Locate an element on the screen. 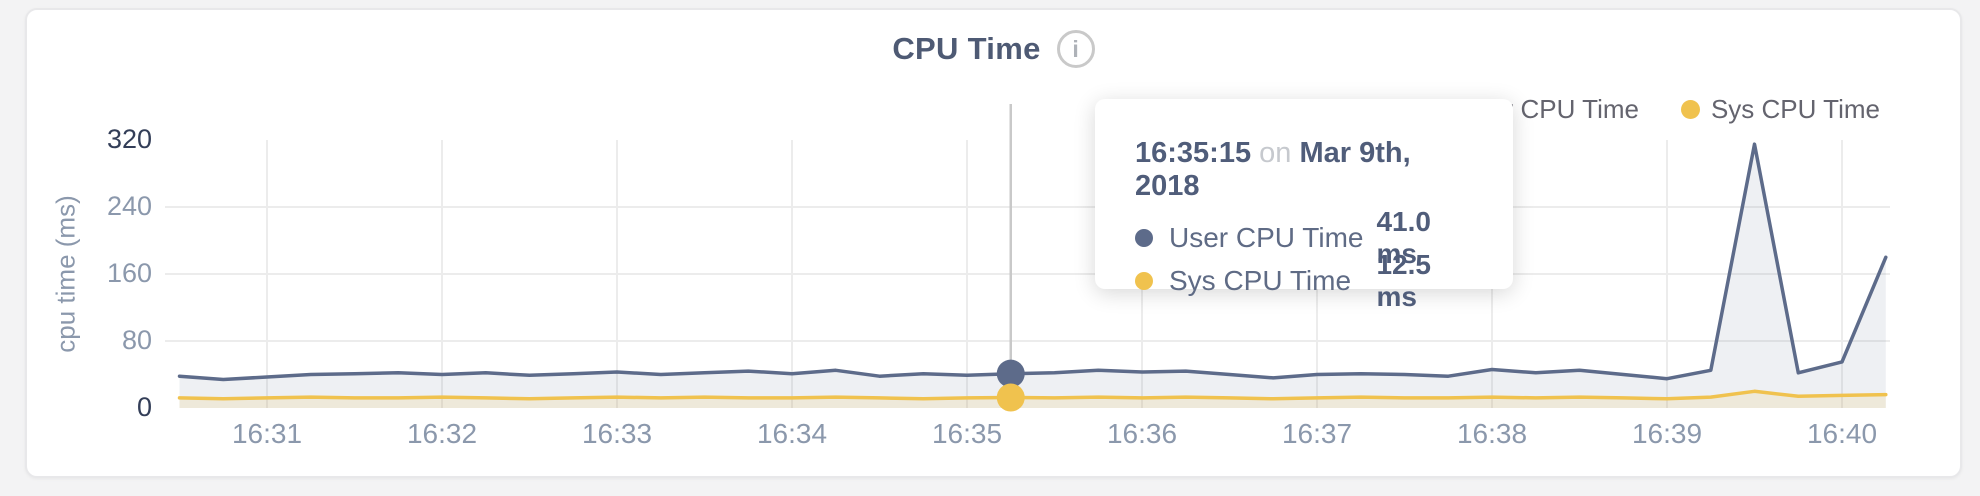 The image size is (1980, 496). tooltip-rows: User CPU Time 41.0 ms Sys CPU Time 12.5 ms is located at coordinates (1306, 259).